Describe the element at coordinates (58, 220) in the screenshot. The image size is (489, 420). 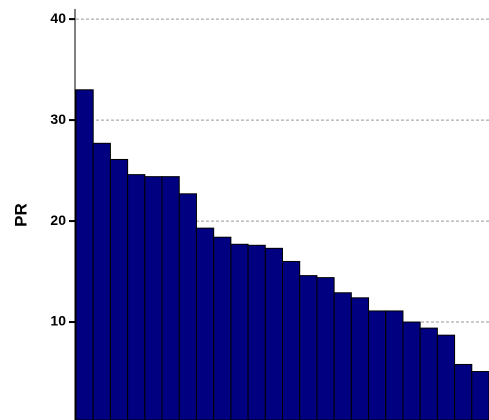
I see `y-tick-label: 20` at that location.